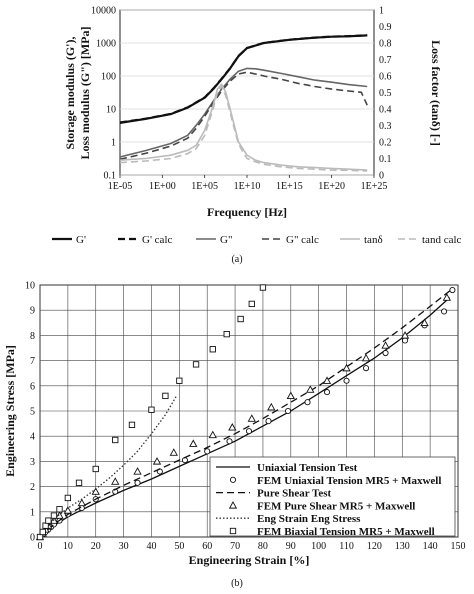  Describe the element at coordinates (157, 240) in the screenshot. I see `panel-a-legend-label-1: G' calc` at that location.